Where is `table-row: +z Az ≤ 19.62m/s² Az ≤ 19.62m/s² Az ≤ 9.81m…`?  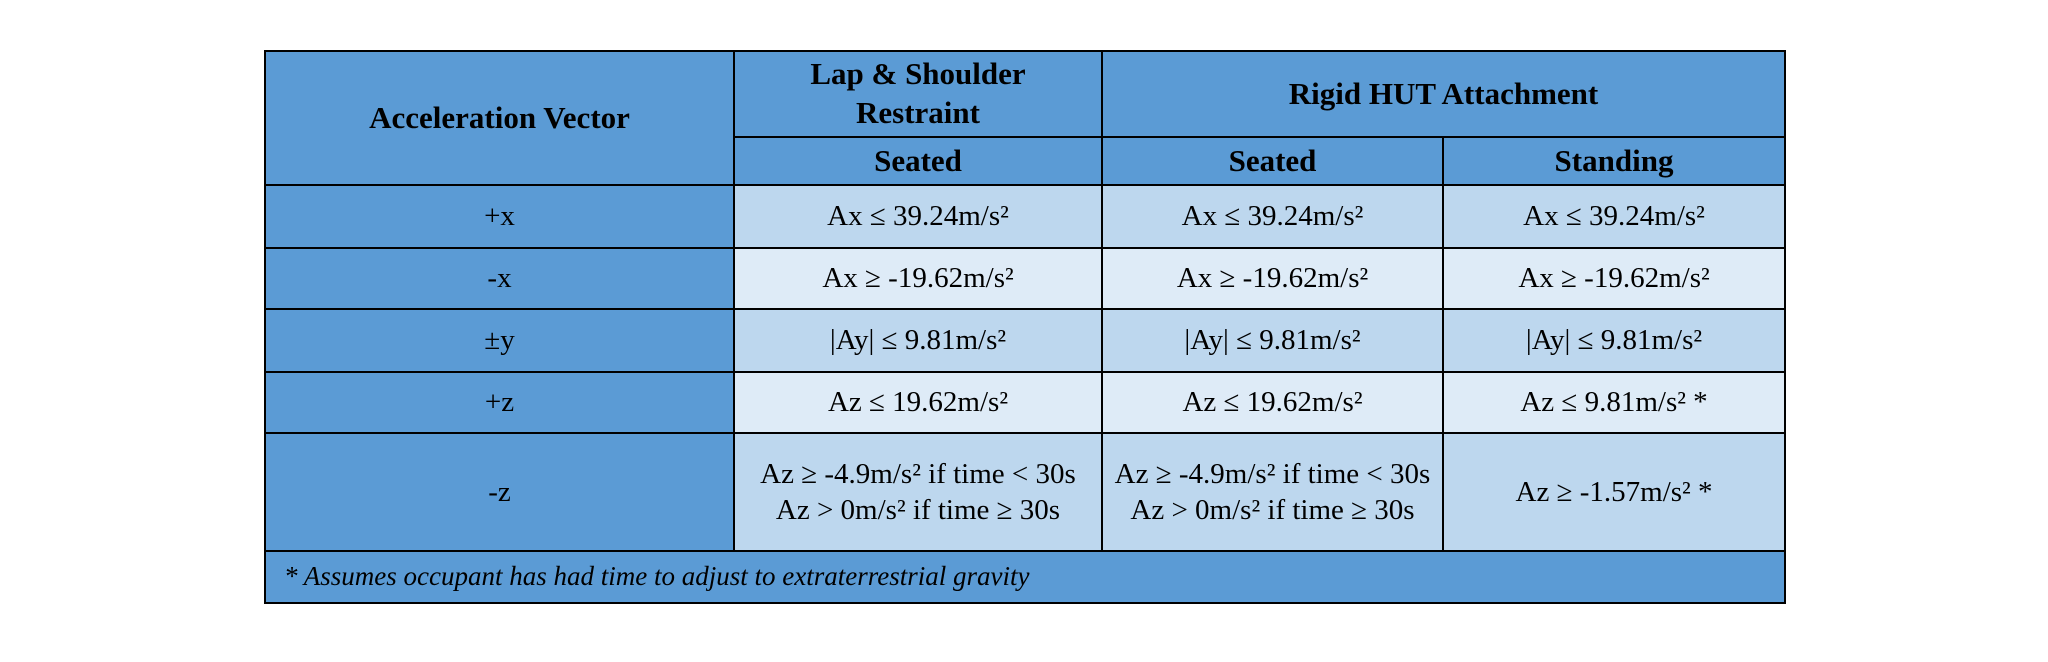
table-row: +z Az ≤ 19.62m/s² Az ≤ 19.62m/s² Az ≤ 9.81m… is located at coordinates (1025, 402).